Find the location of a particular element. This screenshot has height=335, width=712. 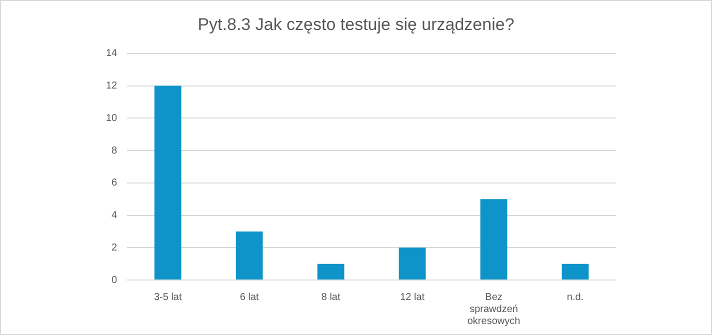

y-tick-label: 10 is located at coordinates (112, 118).